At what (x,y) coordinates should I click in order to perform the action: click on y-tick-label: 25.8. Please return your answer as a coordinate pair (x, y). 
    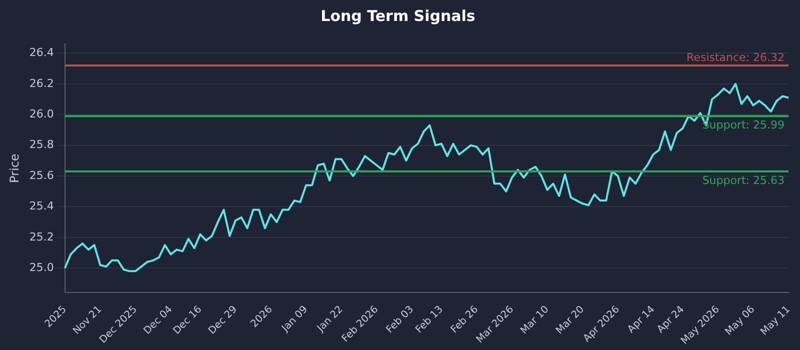
    Looking at the image, I should click on (41, 145).